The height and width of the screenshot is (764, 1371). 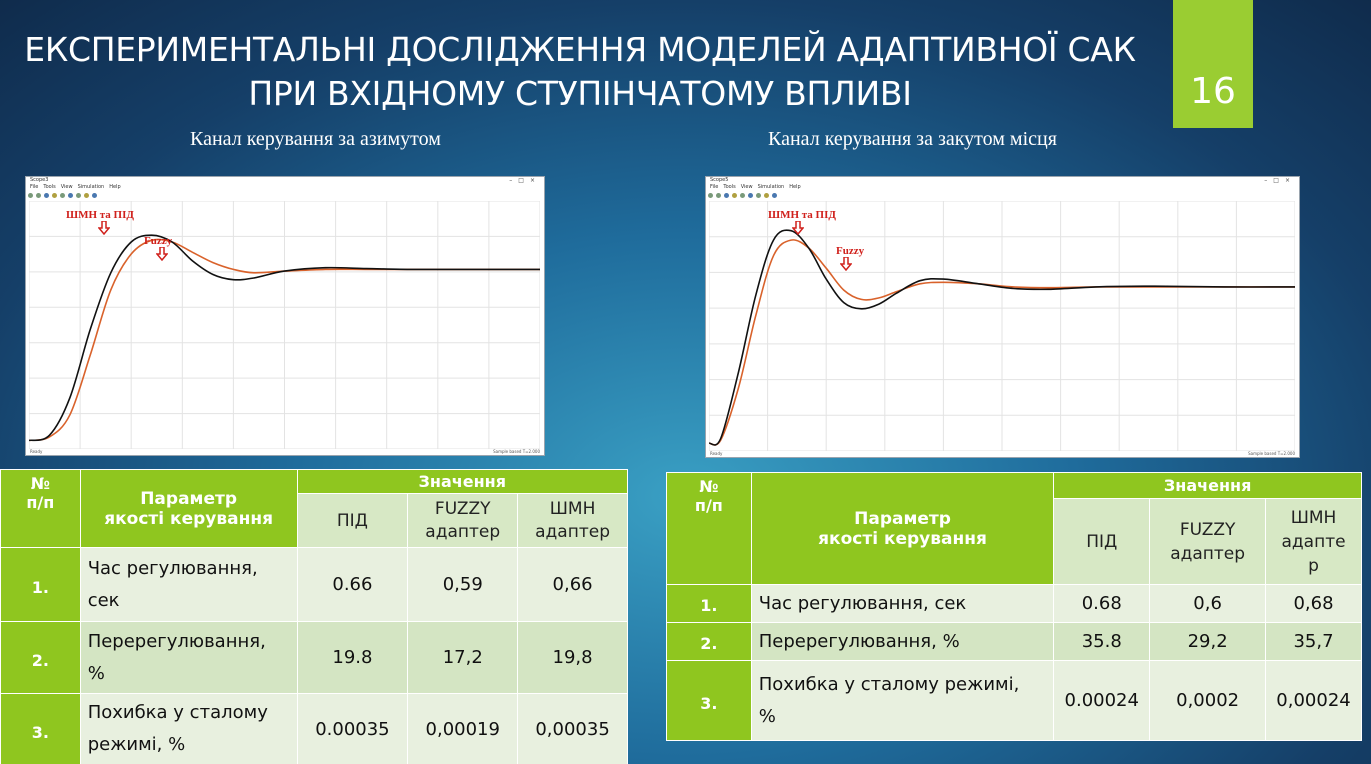 What do you see at coordinates (1208, 700) in the screenshot?
I see `value-fuzzy: 0,0002` at bounding box center [1208, 700].